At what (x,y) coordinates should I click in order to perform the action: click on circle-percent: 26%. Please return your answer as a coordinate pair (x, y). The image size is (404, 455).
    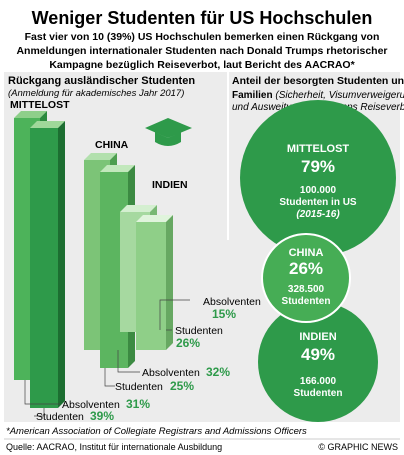
    Looking at the image, I should click on (306, 268).